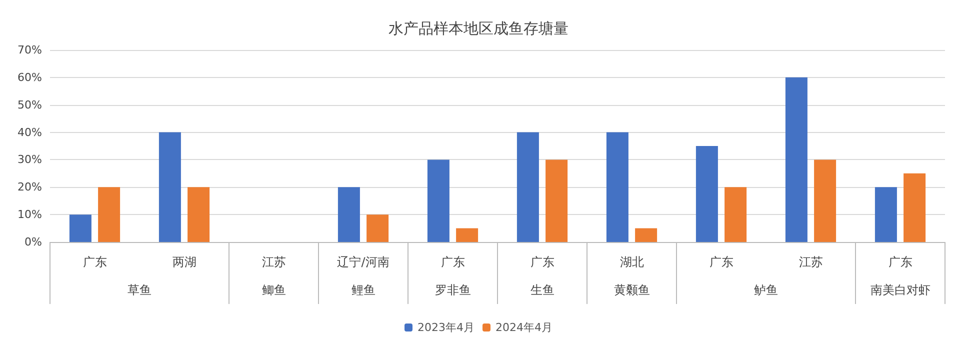  I want to click on text: 黄颡鱼, so click(632, 290).